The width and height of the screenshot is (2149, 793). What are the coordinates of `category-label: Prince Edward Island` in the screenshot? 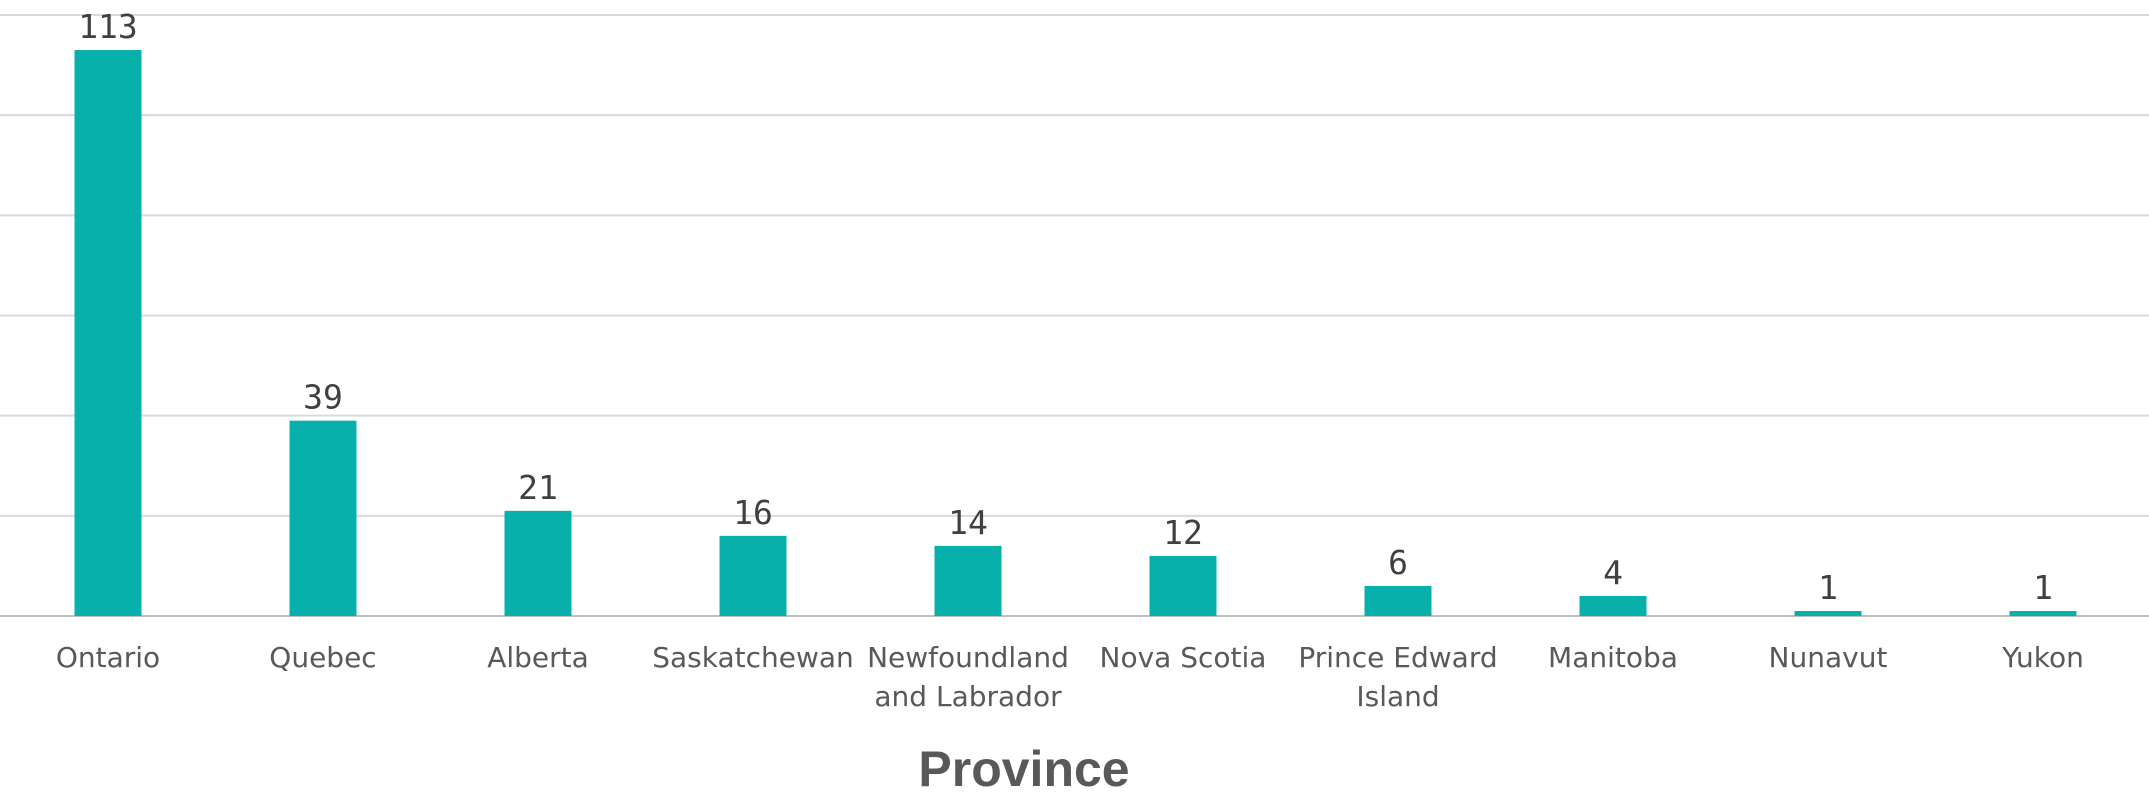 It's located at (1397, 677).